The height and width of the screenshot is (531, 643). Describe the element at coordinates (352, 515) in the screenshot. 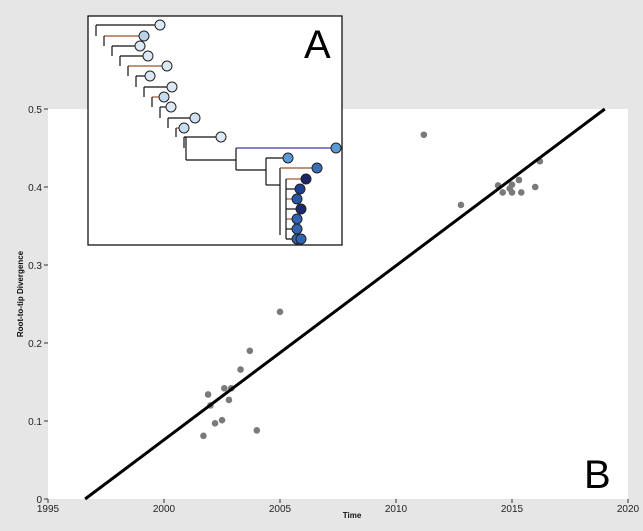

I see `x-axis-title: Time` at that location.